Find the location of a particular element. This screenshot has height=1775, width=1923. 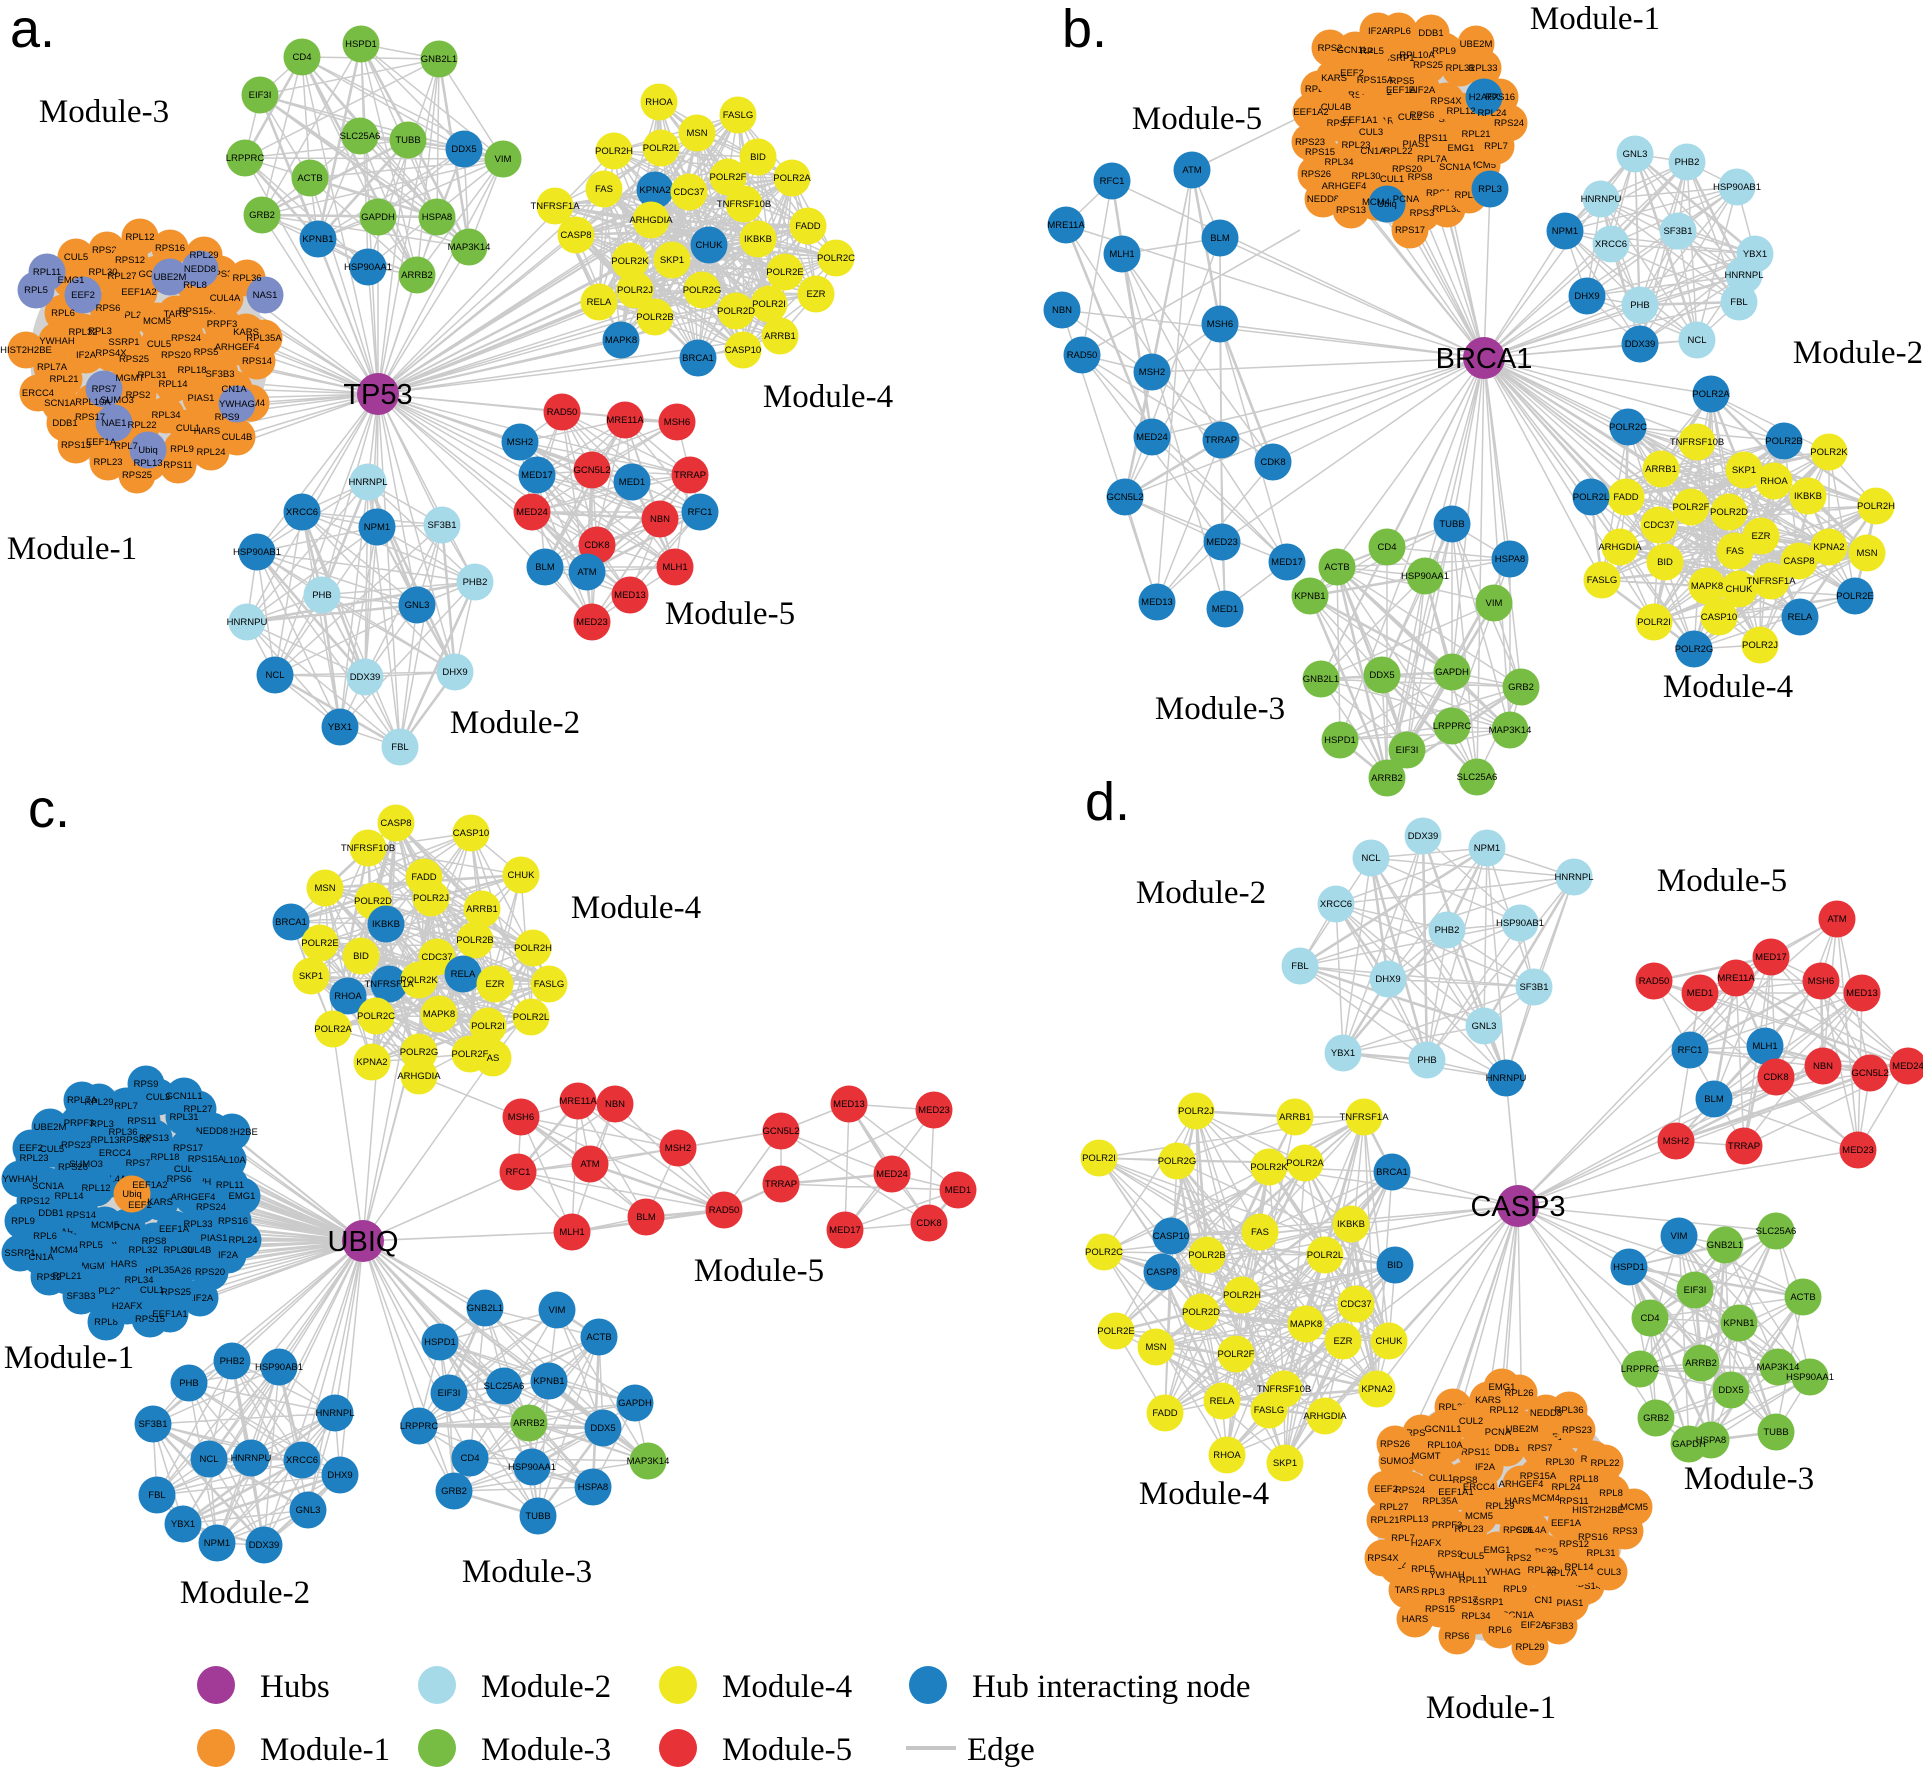

svg-text: POLR2F is located at coordinates (1691, 507).